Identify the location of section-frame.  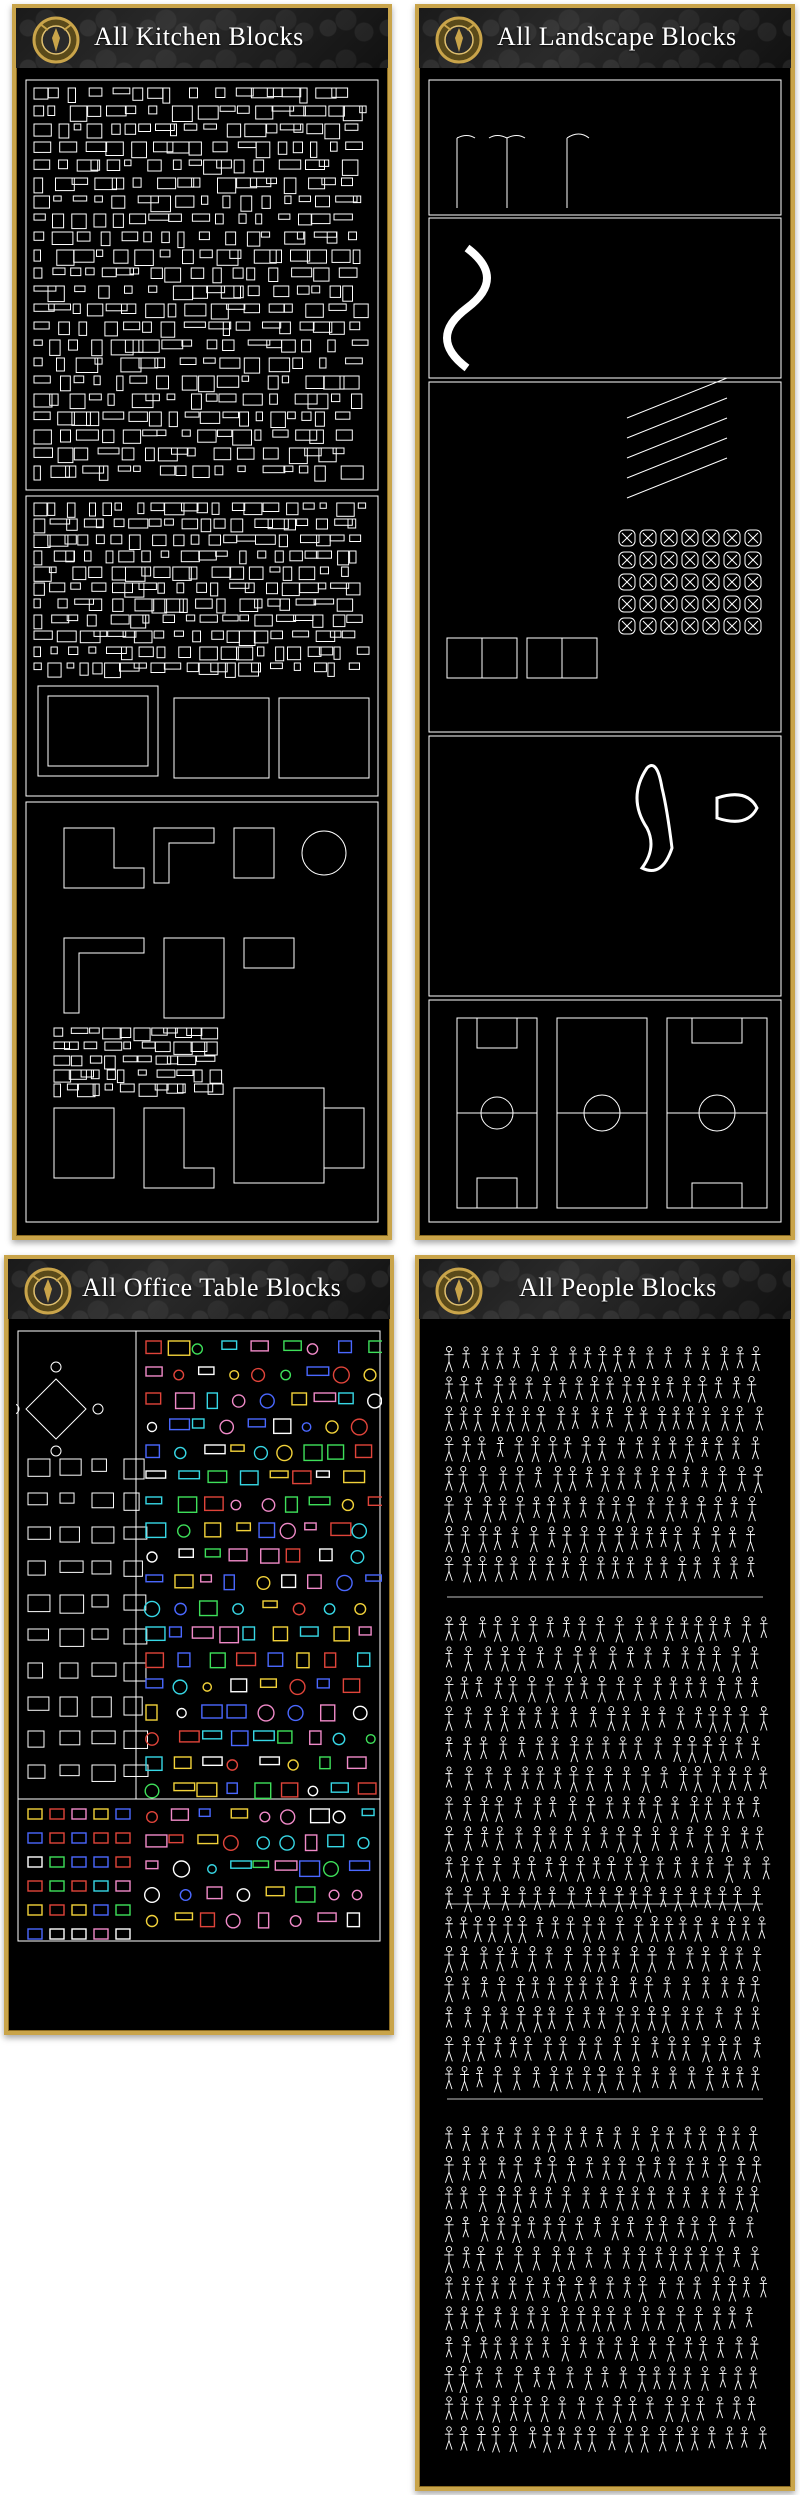
(202, 1012).